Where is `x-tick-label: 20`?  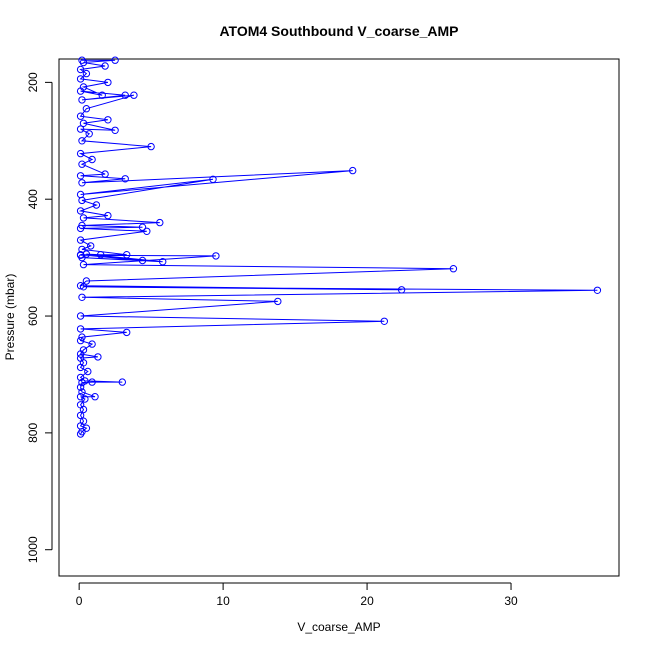 x-tick-label: 20 is located at coordinates (367, 601).